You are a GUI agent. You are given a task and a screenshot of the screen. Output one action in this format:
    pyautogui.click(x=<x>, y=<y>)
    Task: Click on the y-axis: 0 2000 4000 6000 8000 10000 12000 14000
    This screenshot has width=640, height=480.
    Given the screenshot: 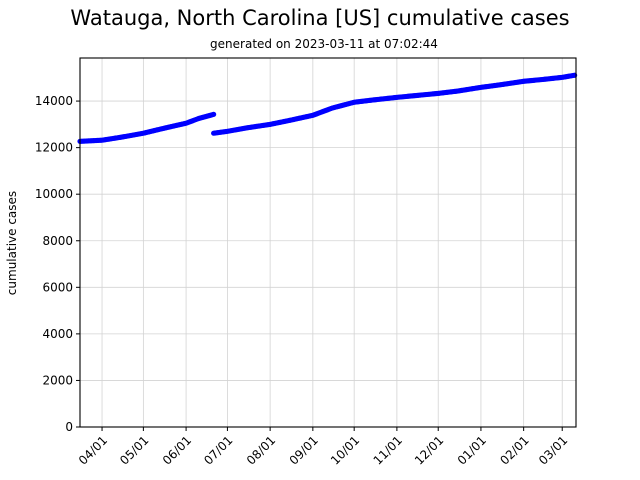 What is the action you would take?
    pyautogui.click(x=57, y=264)
    